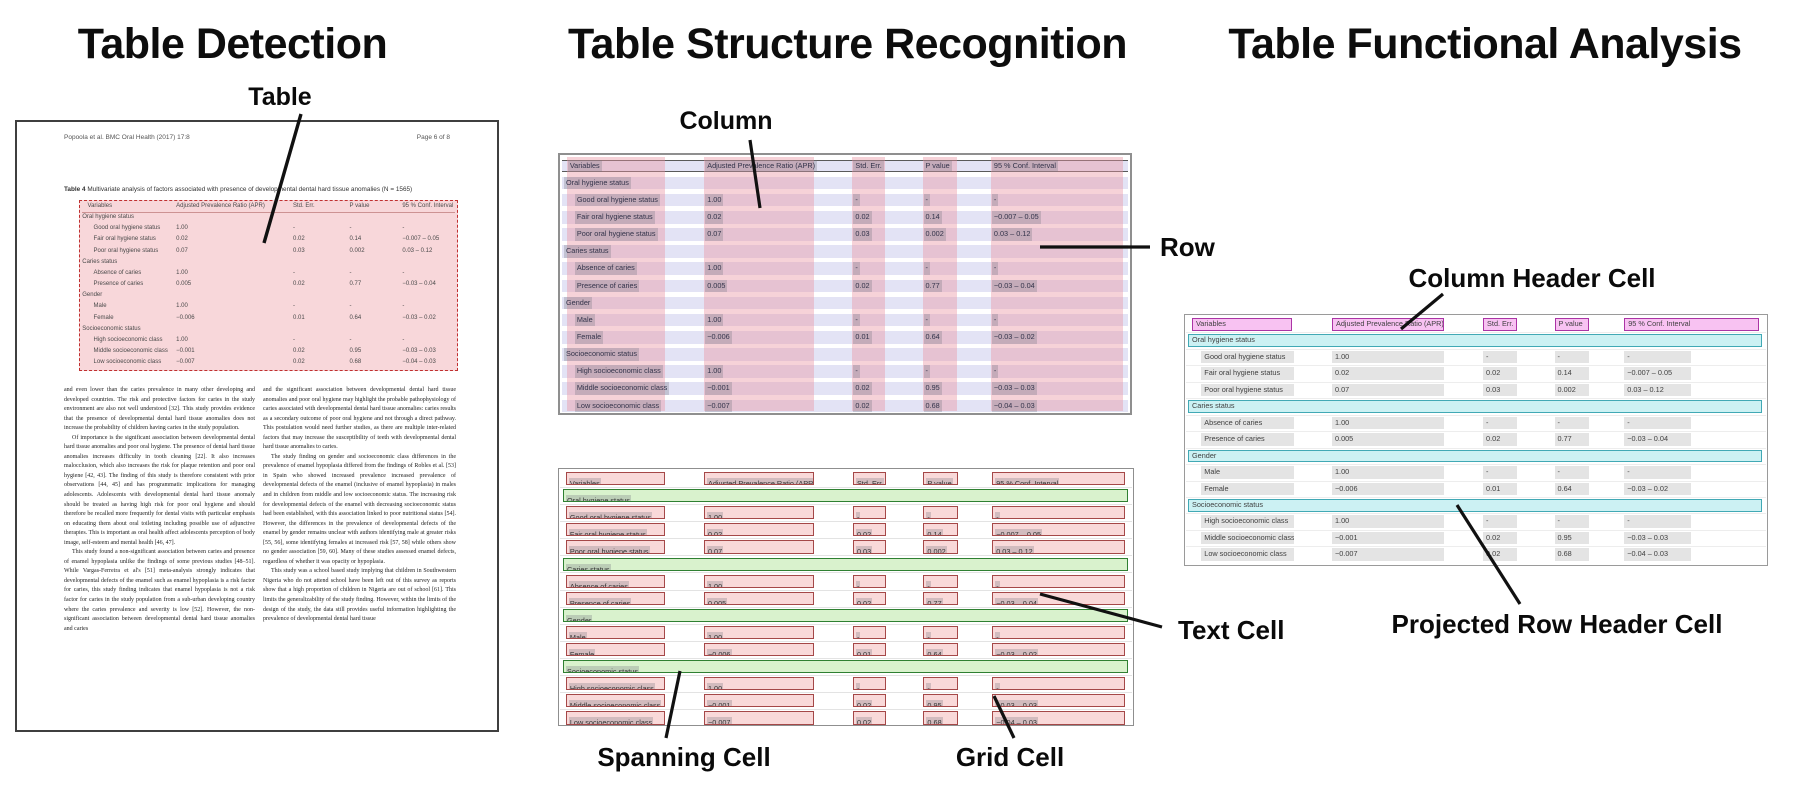 The height and width of the screenshot is (790, 1800). I want to click on structure-cell-text: 1.00, so click(714, 320).